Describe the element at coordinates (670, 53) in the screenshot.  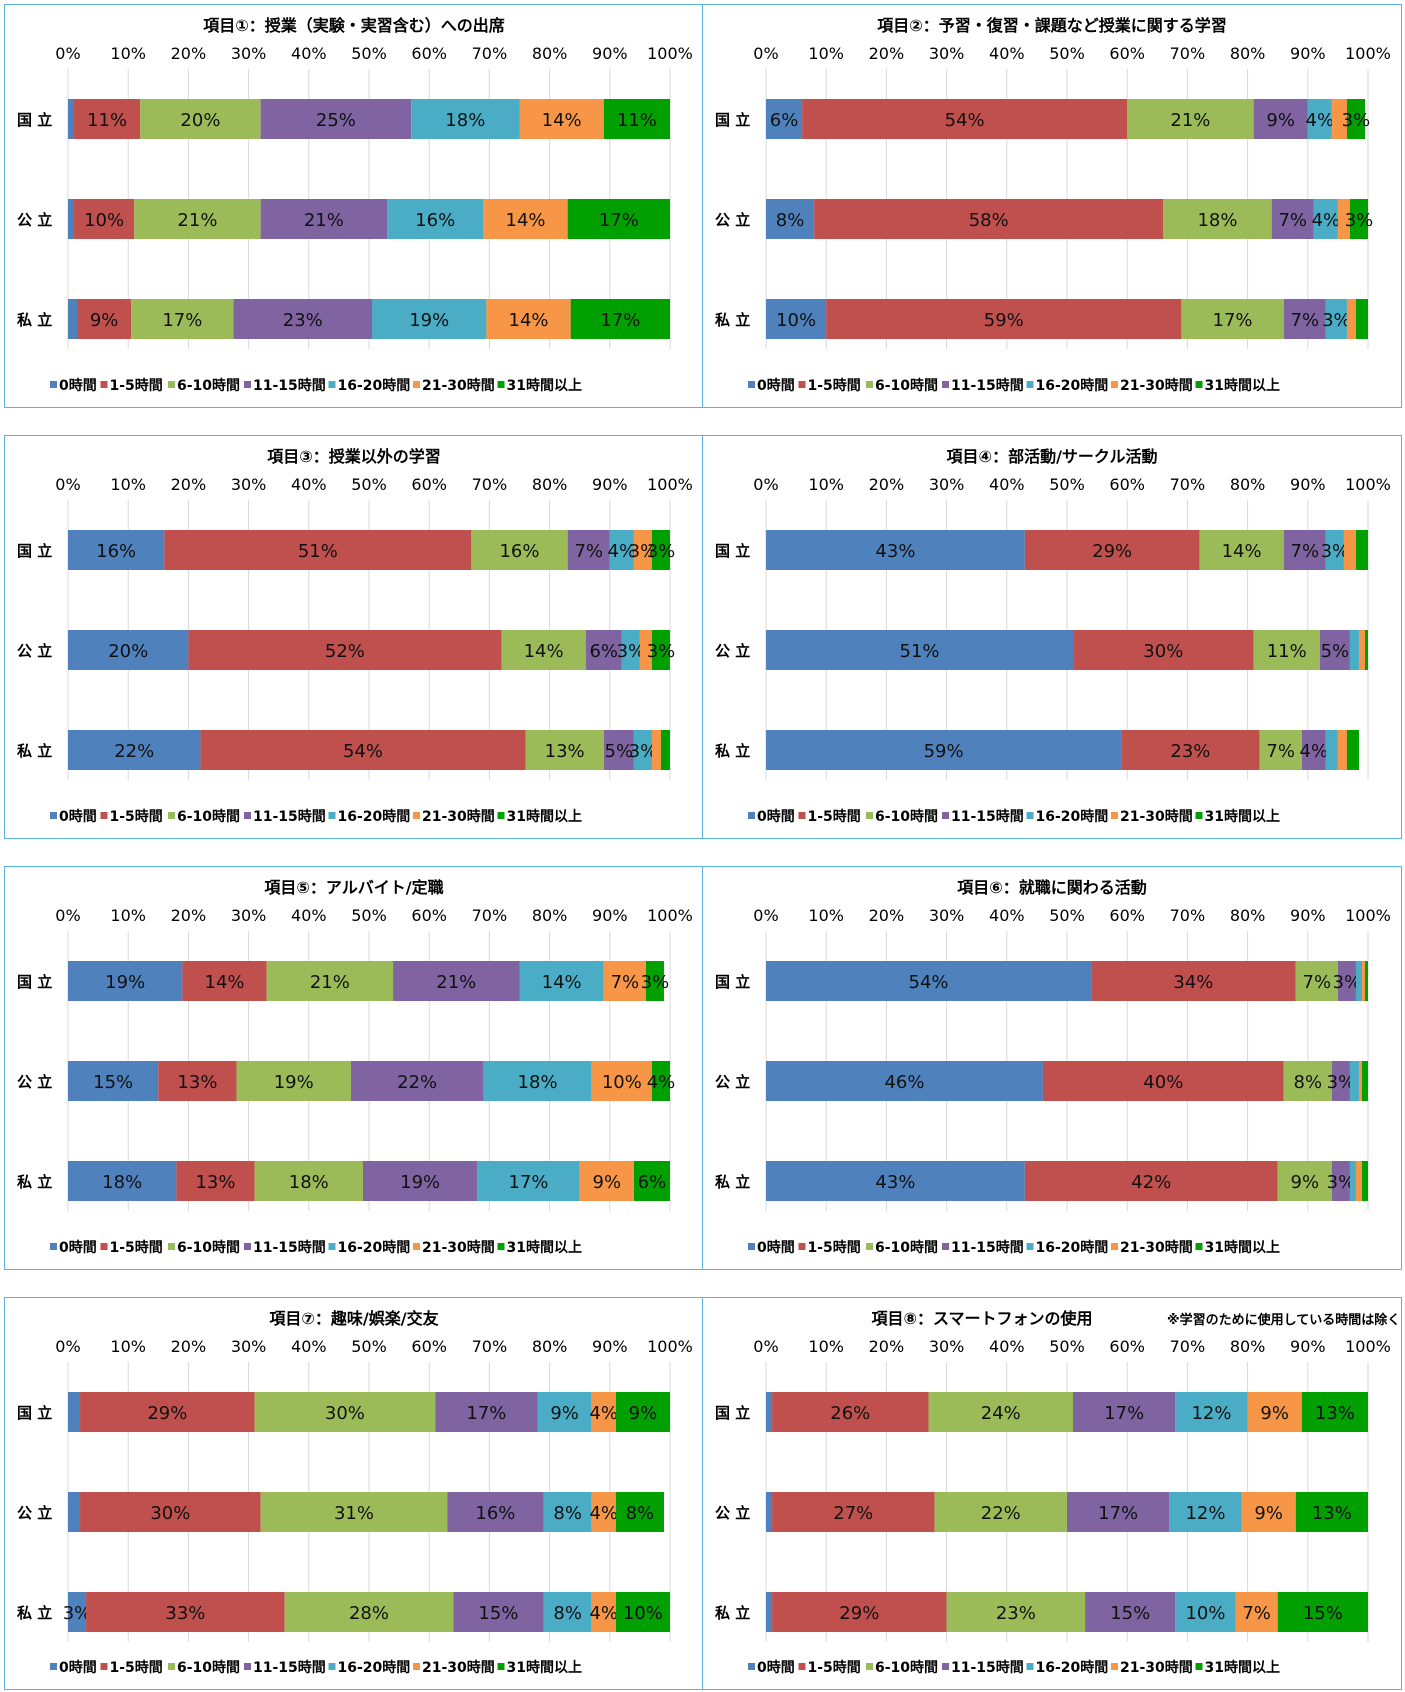
I see `x-tick-label: 100%` at that location.